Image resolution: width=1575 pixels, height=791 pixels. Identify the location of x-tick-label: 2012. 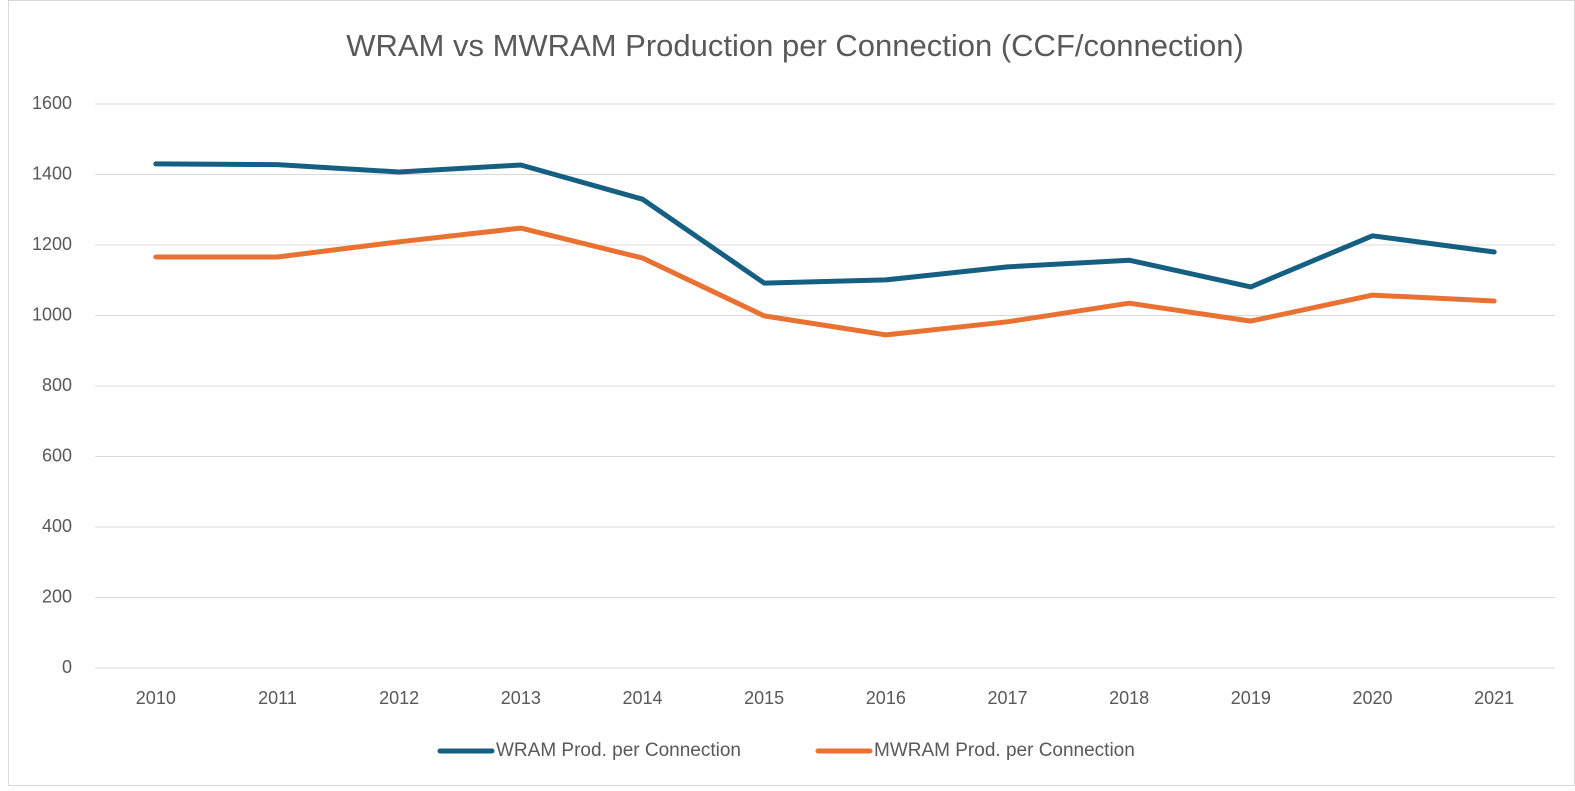
(399, 698).